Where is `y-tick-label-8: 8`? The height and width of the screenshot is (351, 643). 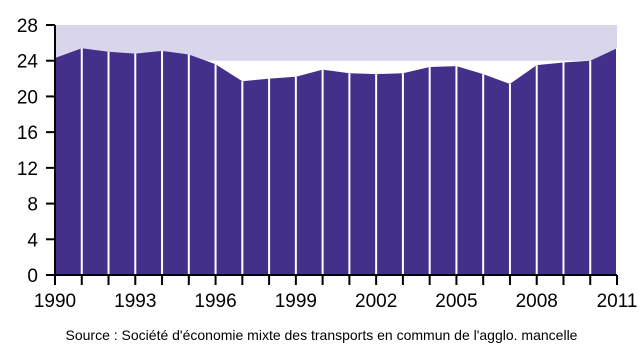
y-tick-label-8: 8 is located at coordinates (32, 205).